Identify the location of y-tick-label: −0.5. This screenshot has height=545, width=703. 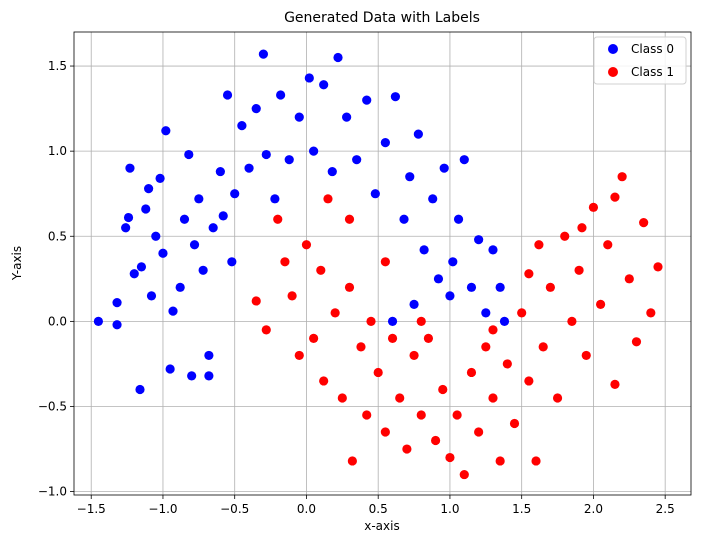
(52, 406).